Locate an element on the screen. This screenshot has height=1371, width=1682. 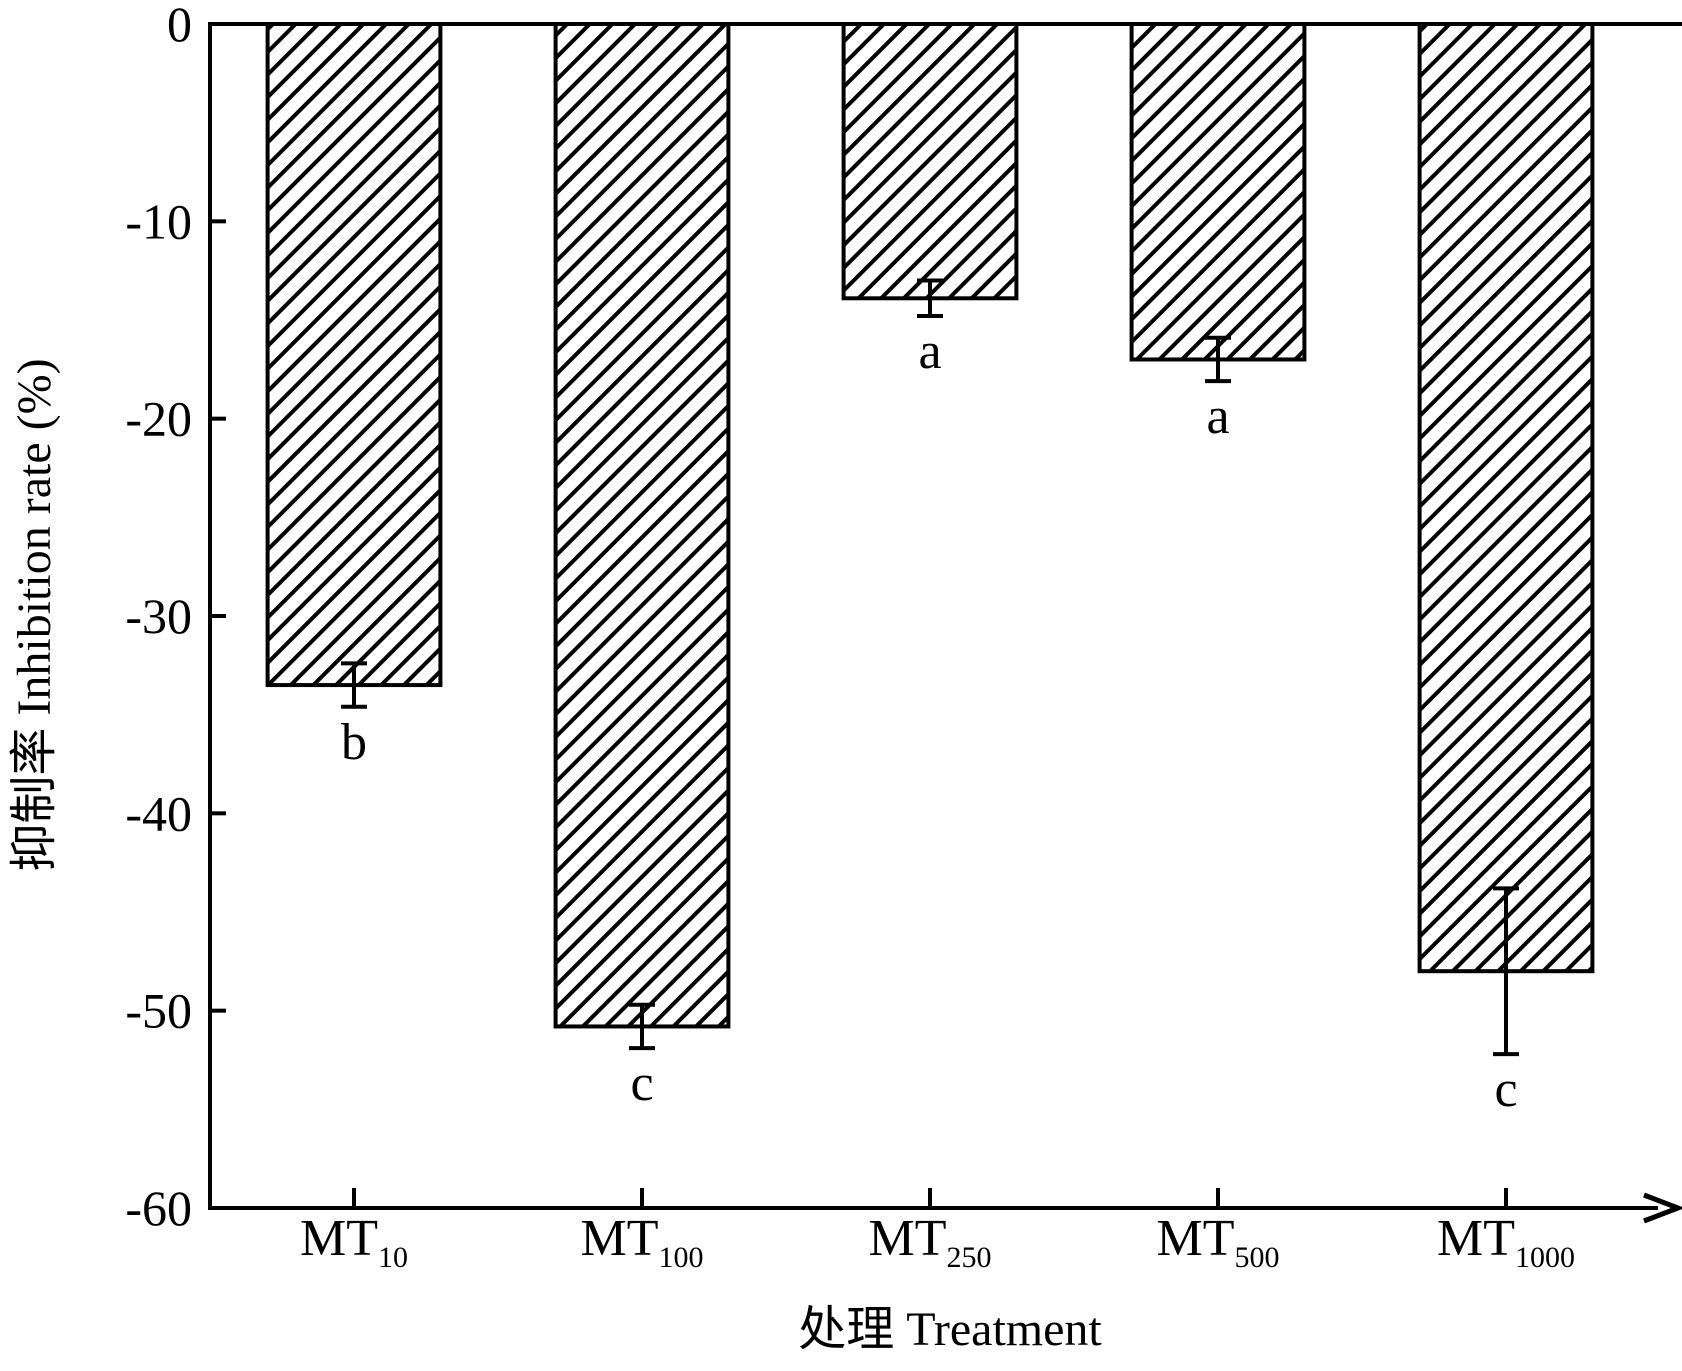
x-tick-label: MT250 is located at coordinates (930, 1242).